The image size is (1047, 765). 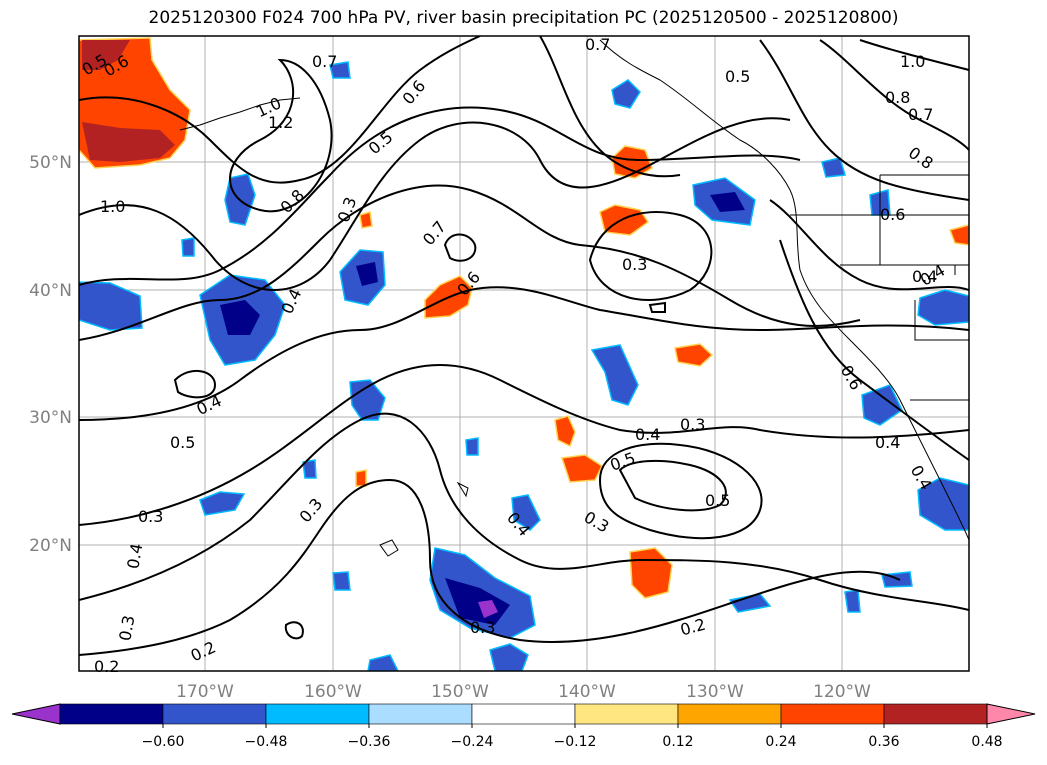 I want to click on lat-label-30n: 30°N, so click(x=50, y=418).